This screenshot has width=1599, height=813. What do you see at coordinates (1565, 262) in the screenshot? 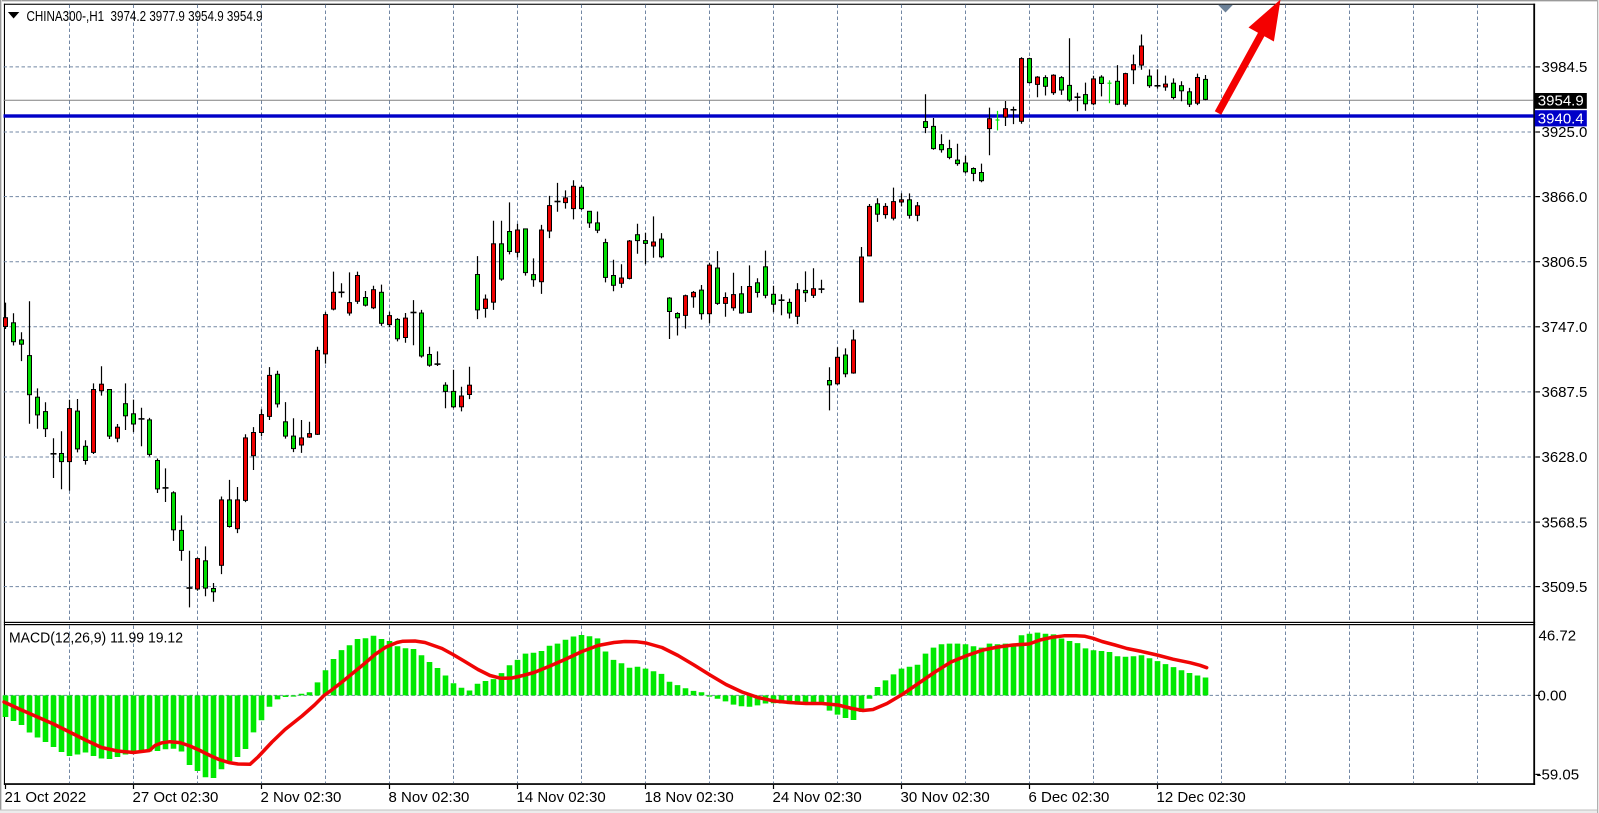
I see `svg-text: 3806.5` at bounding box center [1565, 262].